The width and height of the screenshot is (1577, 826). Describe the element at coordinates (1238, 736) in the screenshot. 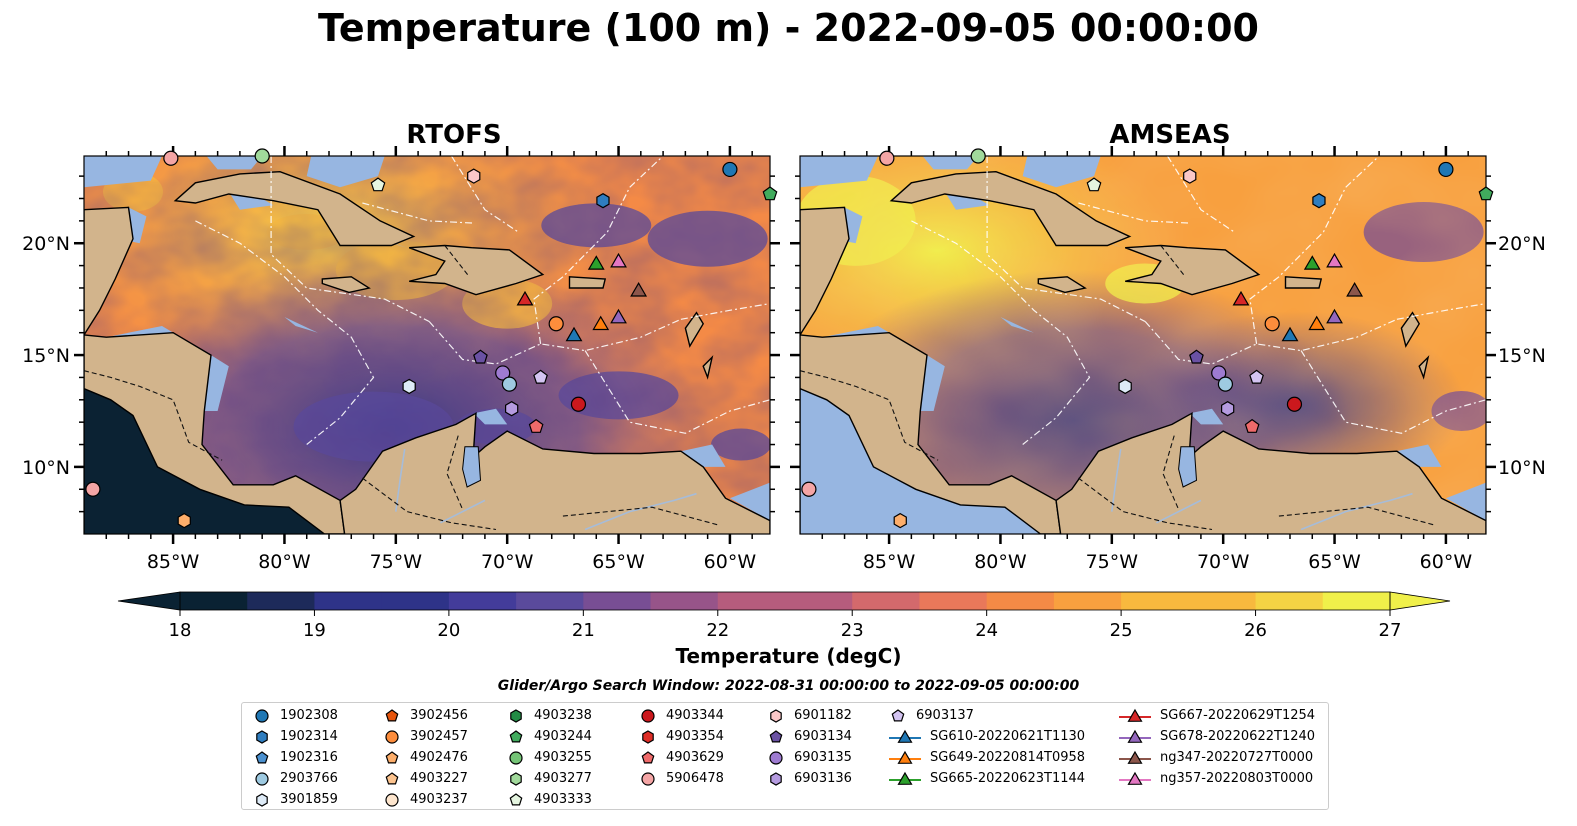

I see `legend-label: SG678-20220622T1240` at that location.